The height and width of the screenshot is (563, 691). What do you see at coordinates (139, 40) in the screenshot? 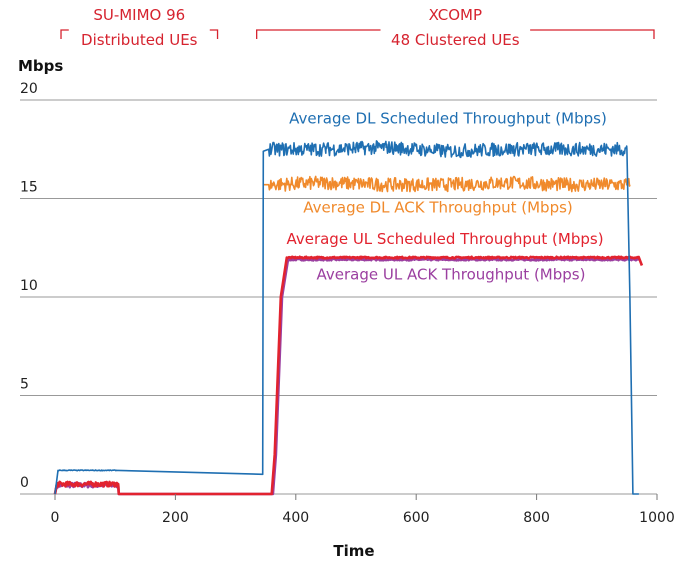
I see `annotation-line2: Distributed UEs` at bounding box center [139, 40].